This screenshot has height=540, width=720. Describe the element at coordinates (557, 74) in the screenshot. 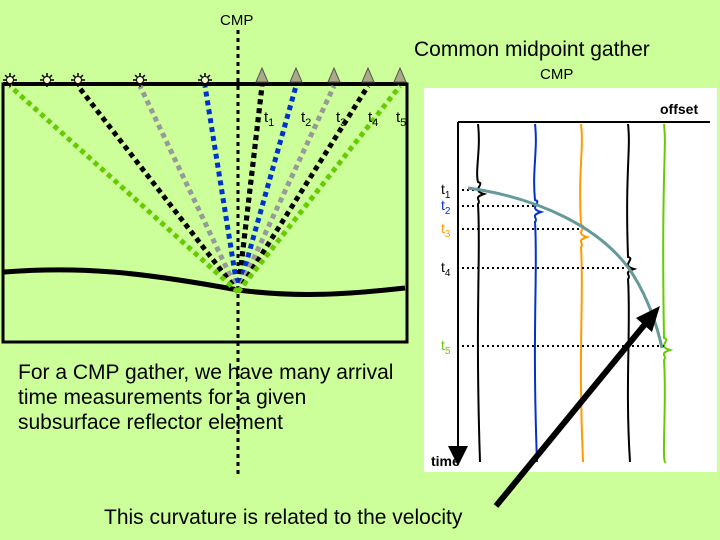

I see `gather-cmp-label: CMP` at that location.